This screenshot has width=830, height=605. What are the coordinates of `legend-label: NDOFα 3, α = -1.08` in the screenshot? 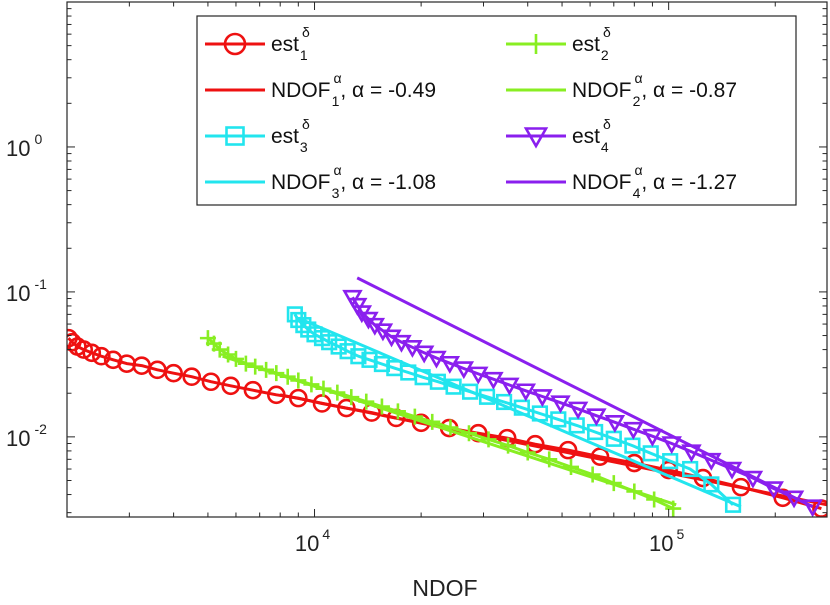 It's located at (353, 181).